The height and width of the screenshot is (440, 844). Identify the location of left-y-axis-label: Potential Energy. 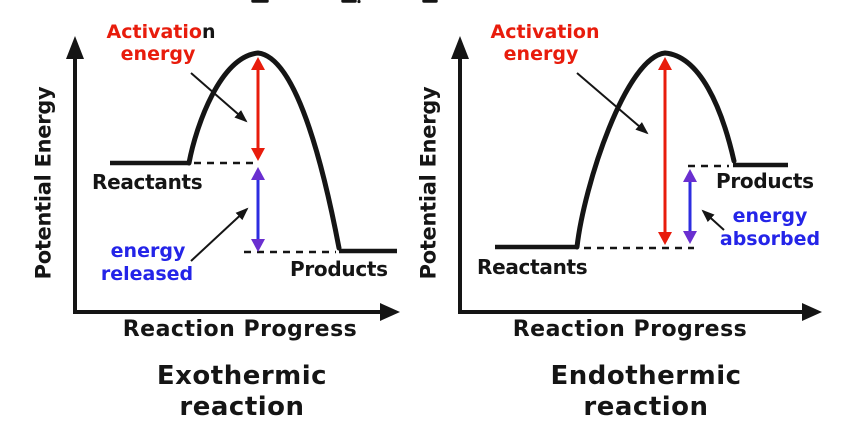
(43, 183).